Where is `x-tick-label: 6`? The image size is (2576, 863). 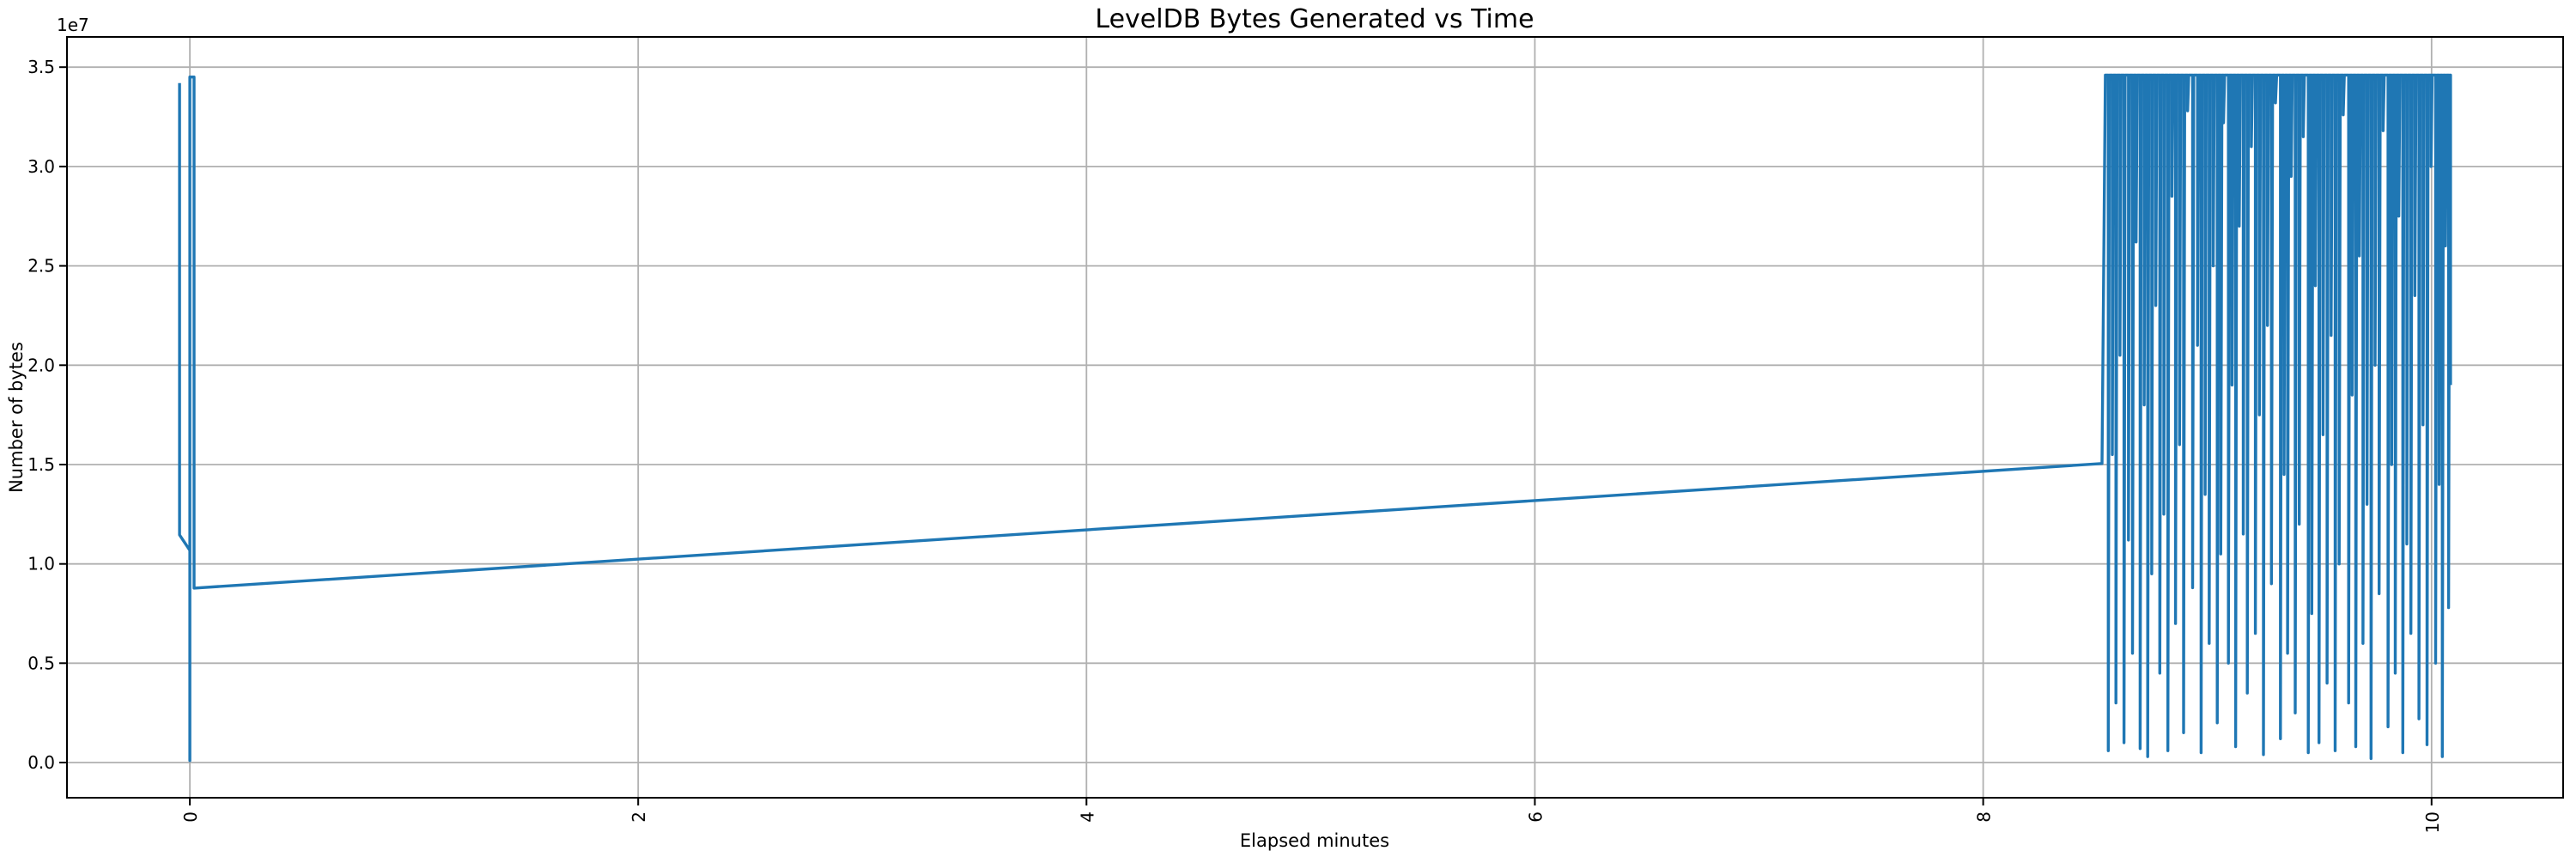
x-tick-label: 6 is located at coordinates (1536, 817).